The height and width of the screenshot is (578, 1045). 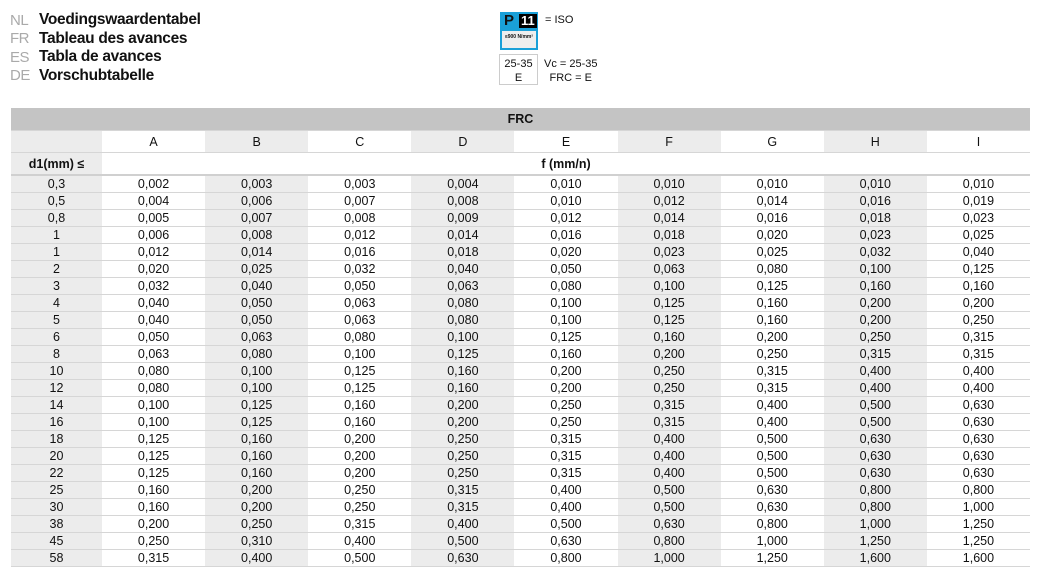 I want to click on feed-cell: 0,009, so click(x=463, y=218).